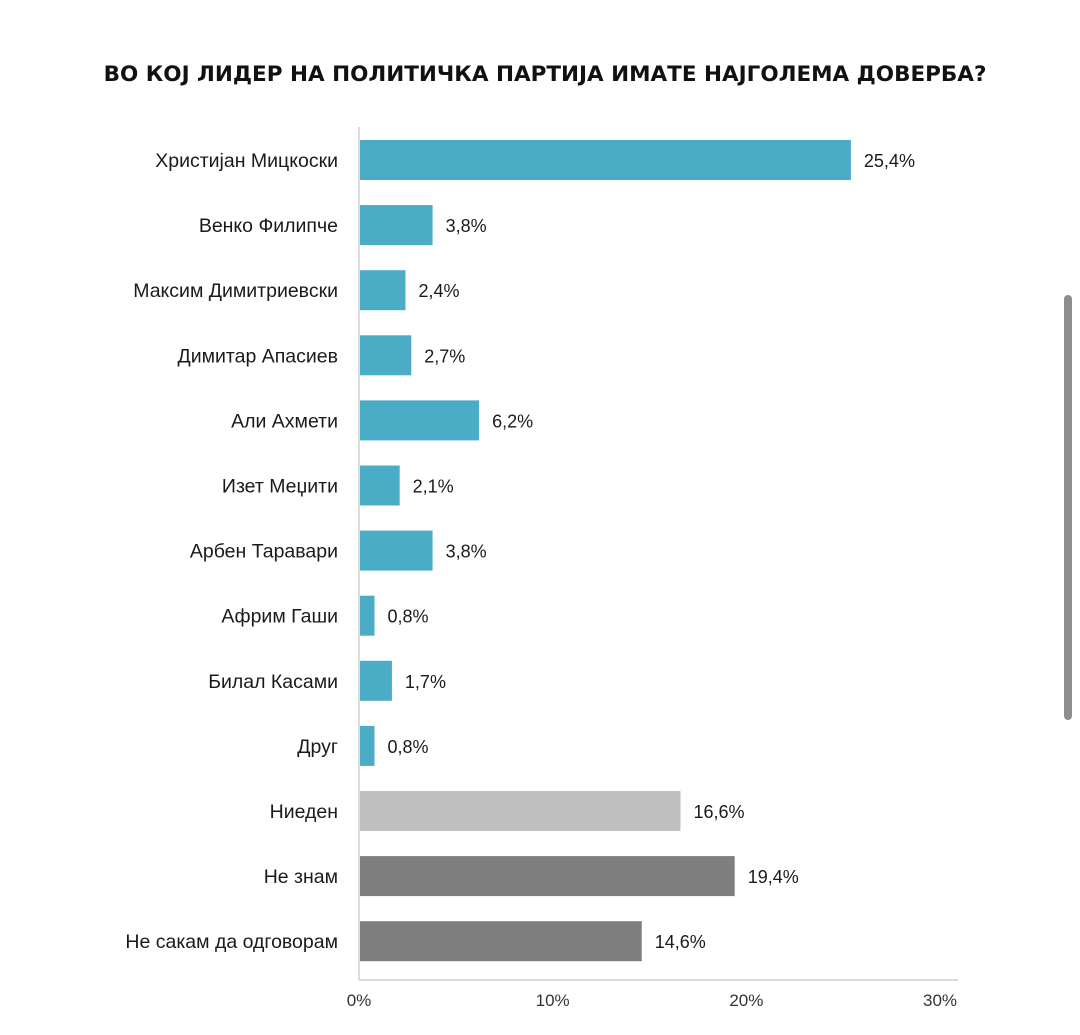 The width and height of the screenshot is (1080, 1035). Describe the element at coordinates (284, 421) in the screenshot. I see `category-label: Али Ахмети` at that location.